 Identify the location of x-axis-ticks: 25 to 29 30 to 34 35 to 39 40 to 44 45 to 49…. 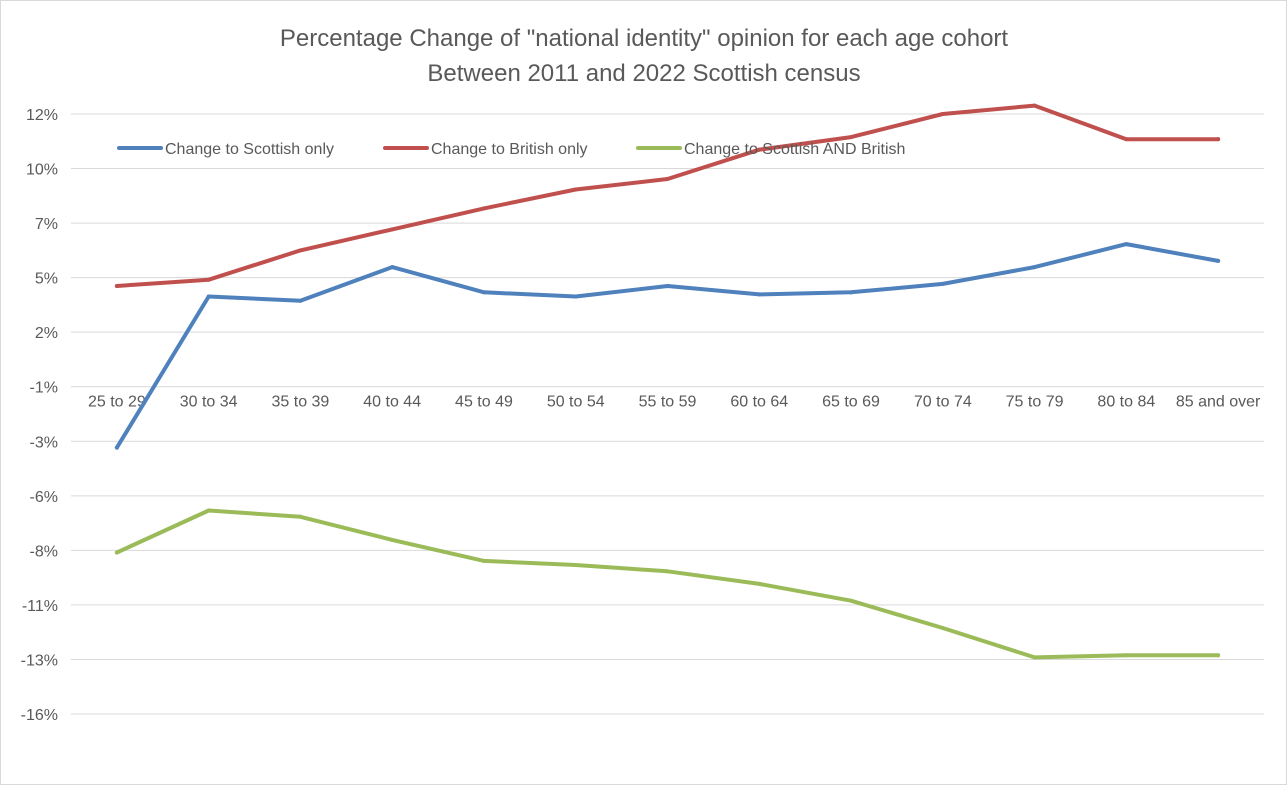
(674, 402).